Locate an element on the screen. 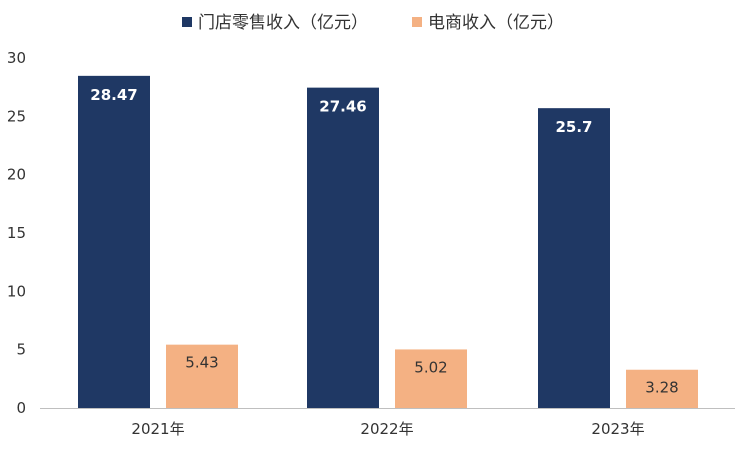 The image size is (753, 452). legend-label: 门店零售收入（亿元） is located at coordinates (283, 23).